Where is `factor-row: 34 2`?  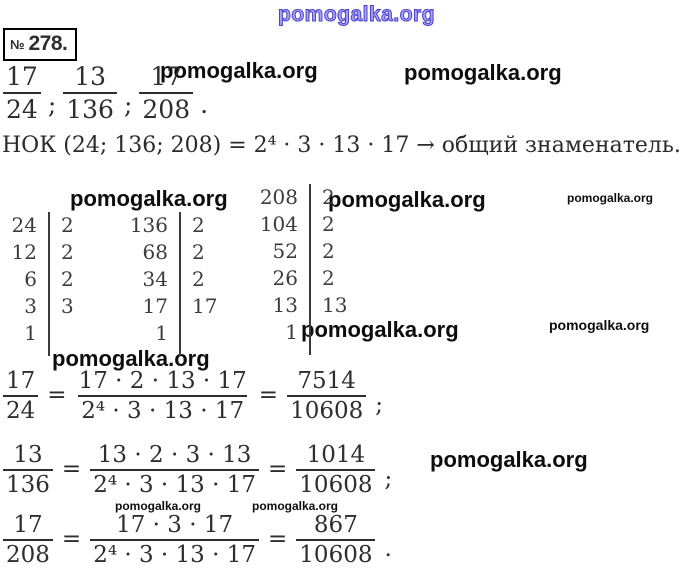 factor-row: 34 2 is located at coordinates (169, 279).